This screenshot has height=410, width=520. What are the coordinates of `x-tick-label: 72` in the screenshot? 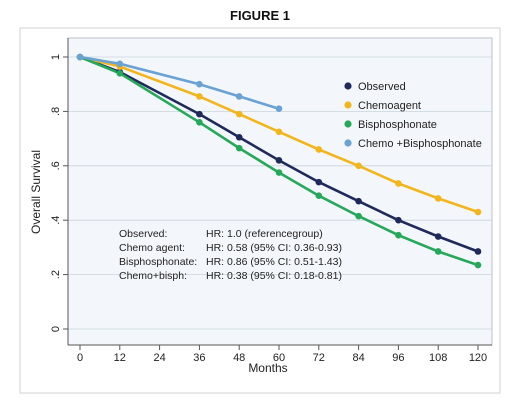 It's located at (319, 358).